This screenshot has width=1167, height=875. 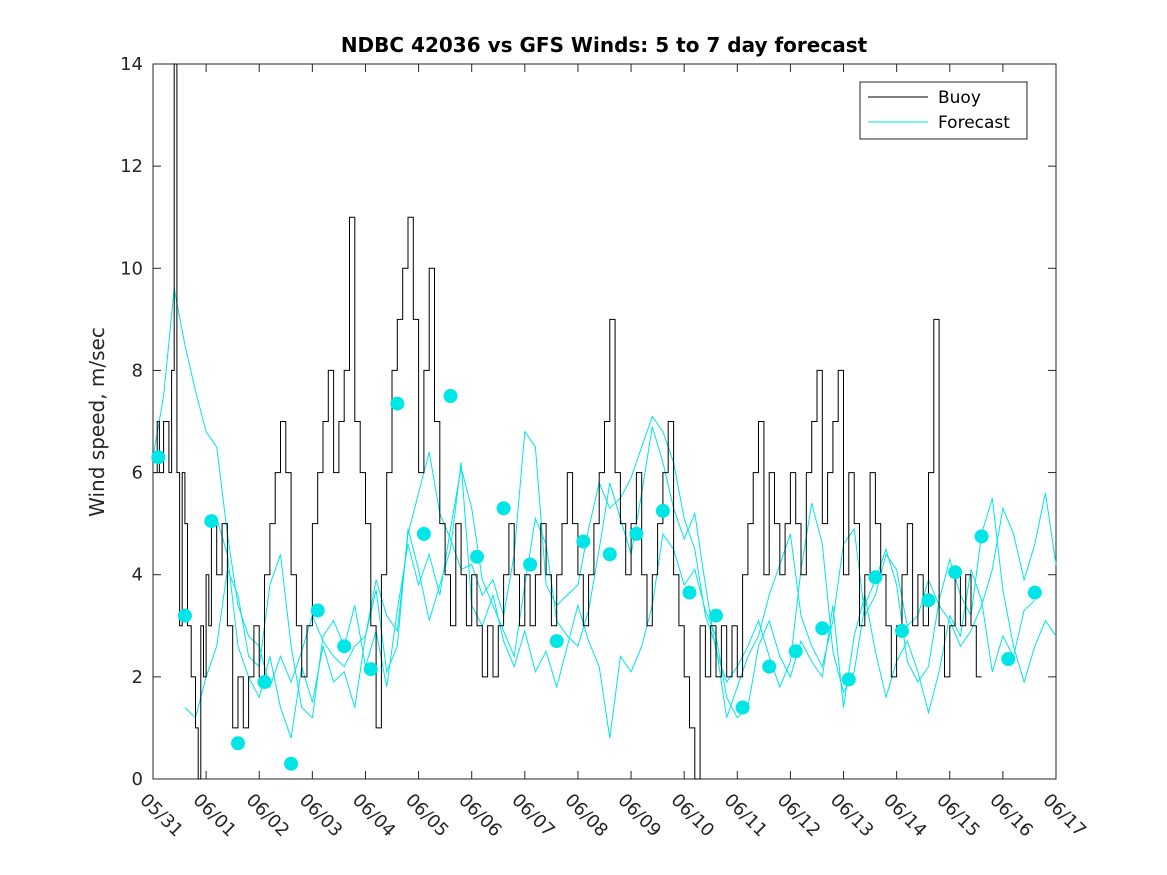 I want to click on y-tick-label: 4, so click(x=137, y=575).